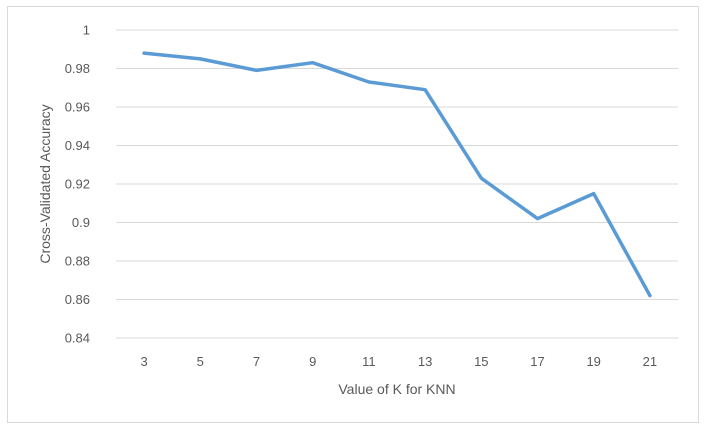 Image resolution: width=706 pixels, height=431 pixels. I want to click on y-tick-label: 0.92, so click(77, 184).